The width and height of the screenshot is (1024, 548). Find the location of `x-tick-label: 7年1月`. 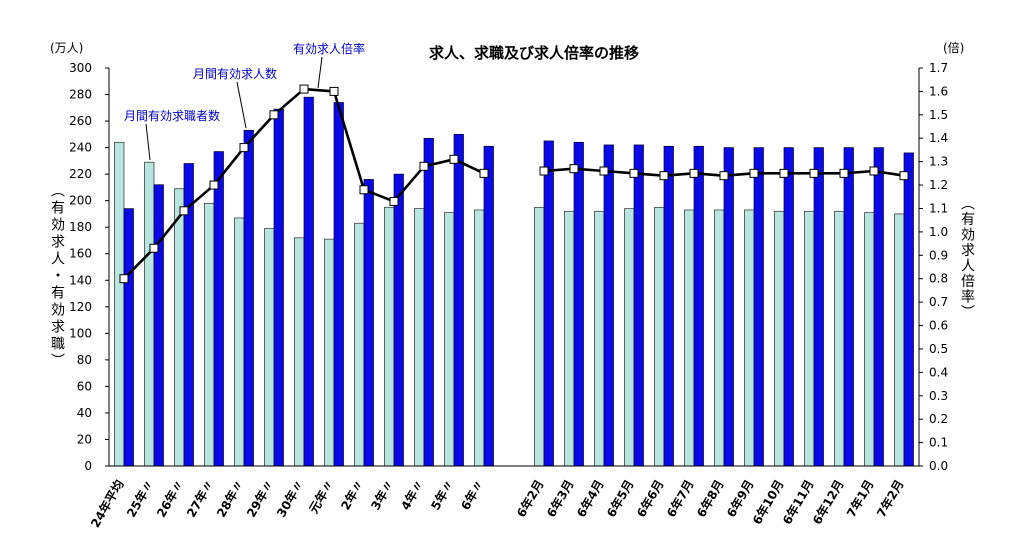

x-tick-label: 7年1月 is located at coordinates (859, 498).